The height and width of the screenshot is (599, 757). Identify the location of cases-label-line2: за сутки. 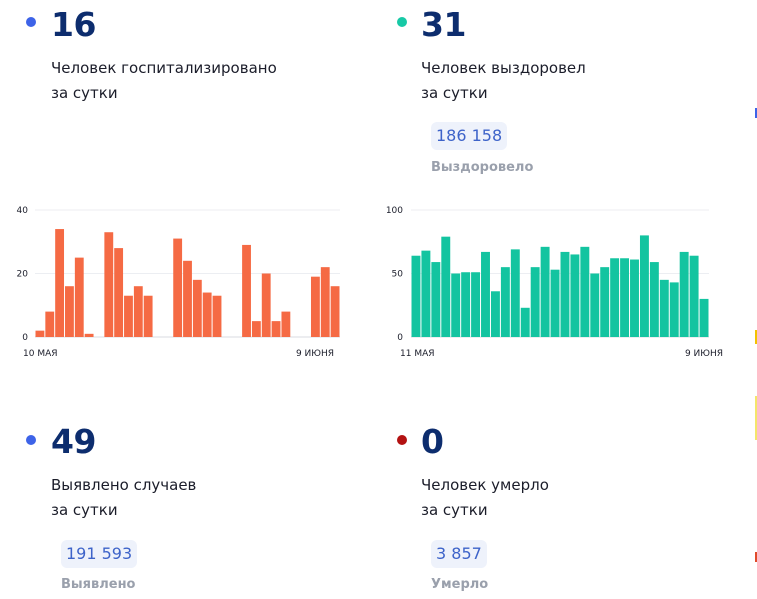
(84, 510).